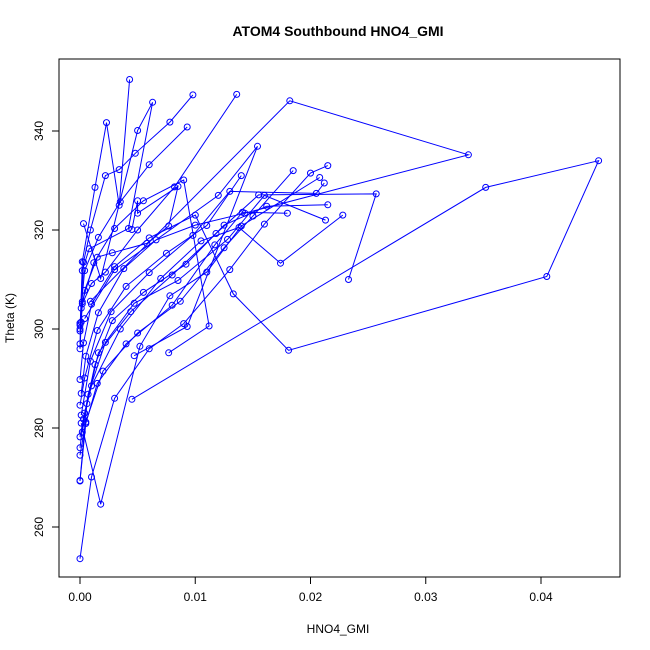 The height and width of the screenshot is (650, 650). Describe the element at coordinates (39, 428) in the screenshot. I see `y-tick-label: 280` at that location.